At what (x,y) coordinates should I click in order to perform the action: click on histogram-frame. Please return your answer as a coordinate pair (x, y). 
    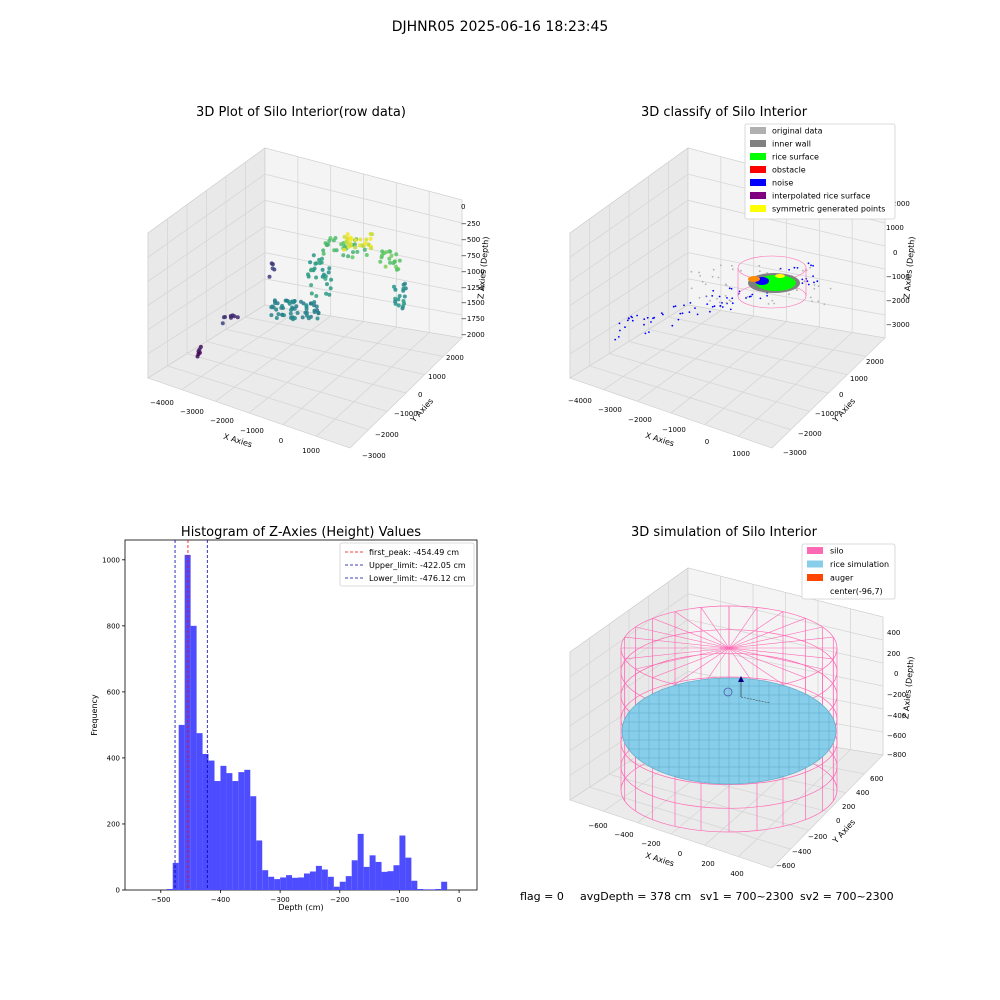
    Looking at the image, I should click on (301, 715).